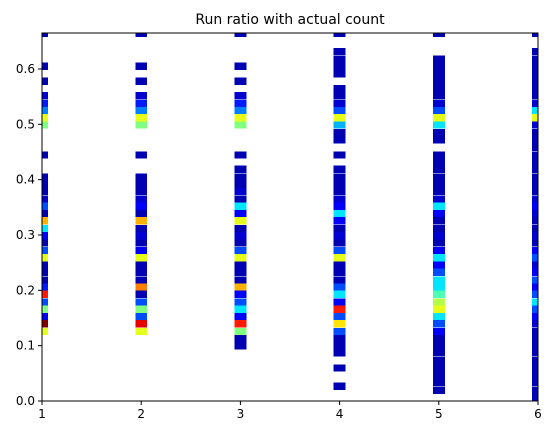  What do you see at coordinates (290, 411) in the screenshot?
I see `x-axis: 1 2 3 4 5 6` at bounding box center [290, 411].